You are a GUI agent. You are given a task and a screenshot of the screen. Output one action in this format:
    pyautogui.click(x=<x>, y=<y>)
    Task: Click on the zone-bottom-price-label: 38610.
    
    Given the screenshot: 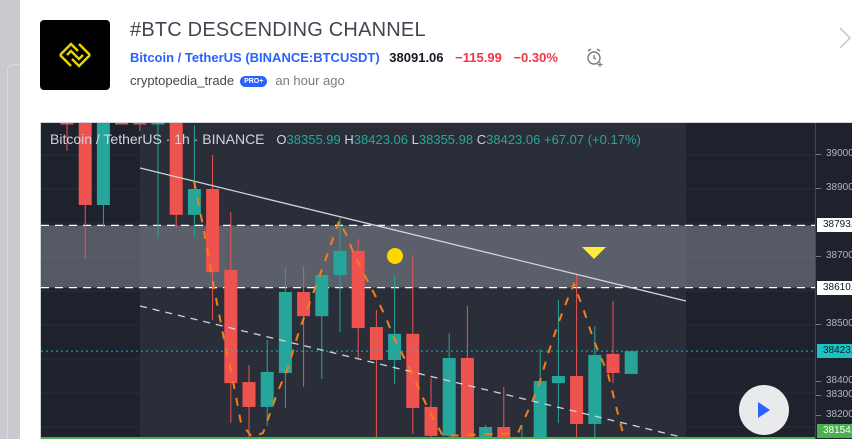 What is the action you would take?
    pyautogui.click(x=834, y=287)
    